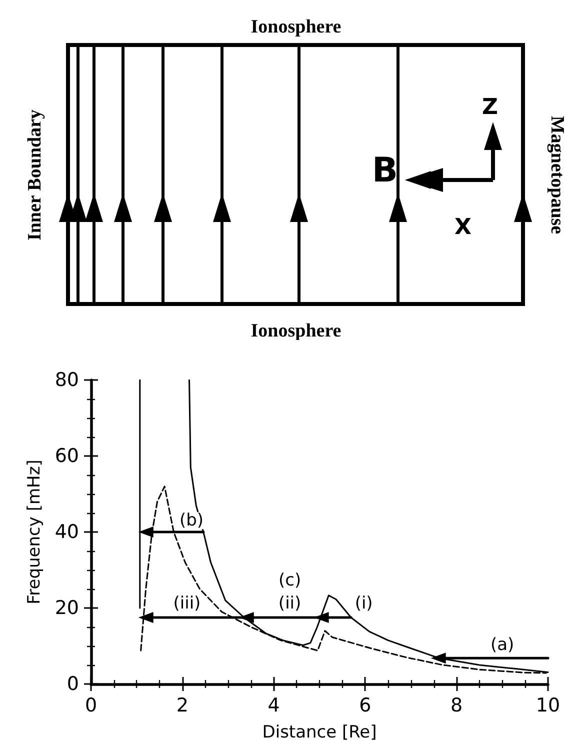  I want to click on y-tick-label: 40, so click(66, 532).